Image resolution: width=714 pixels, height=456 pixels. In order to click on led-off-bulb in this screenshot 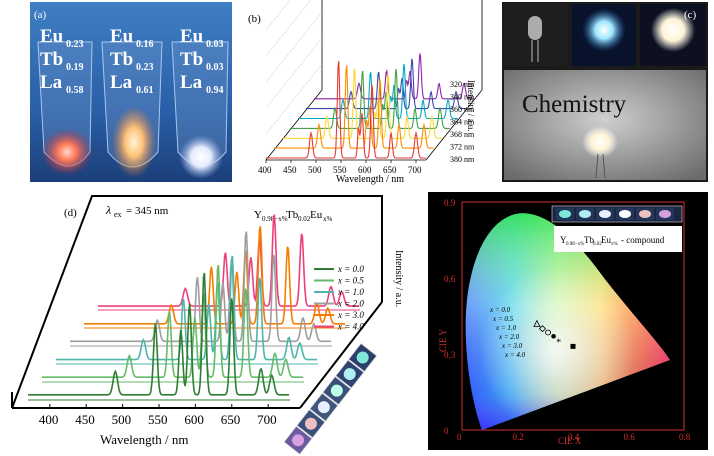, I will do `click(535, 28)`.